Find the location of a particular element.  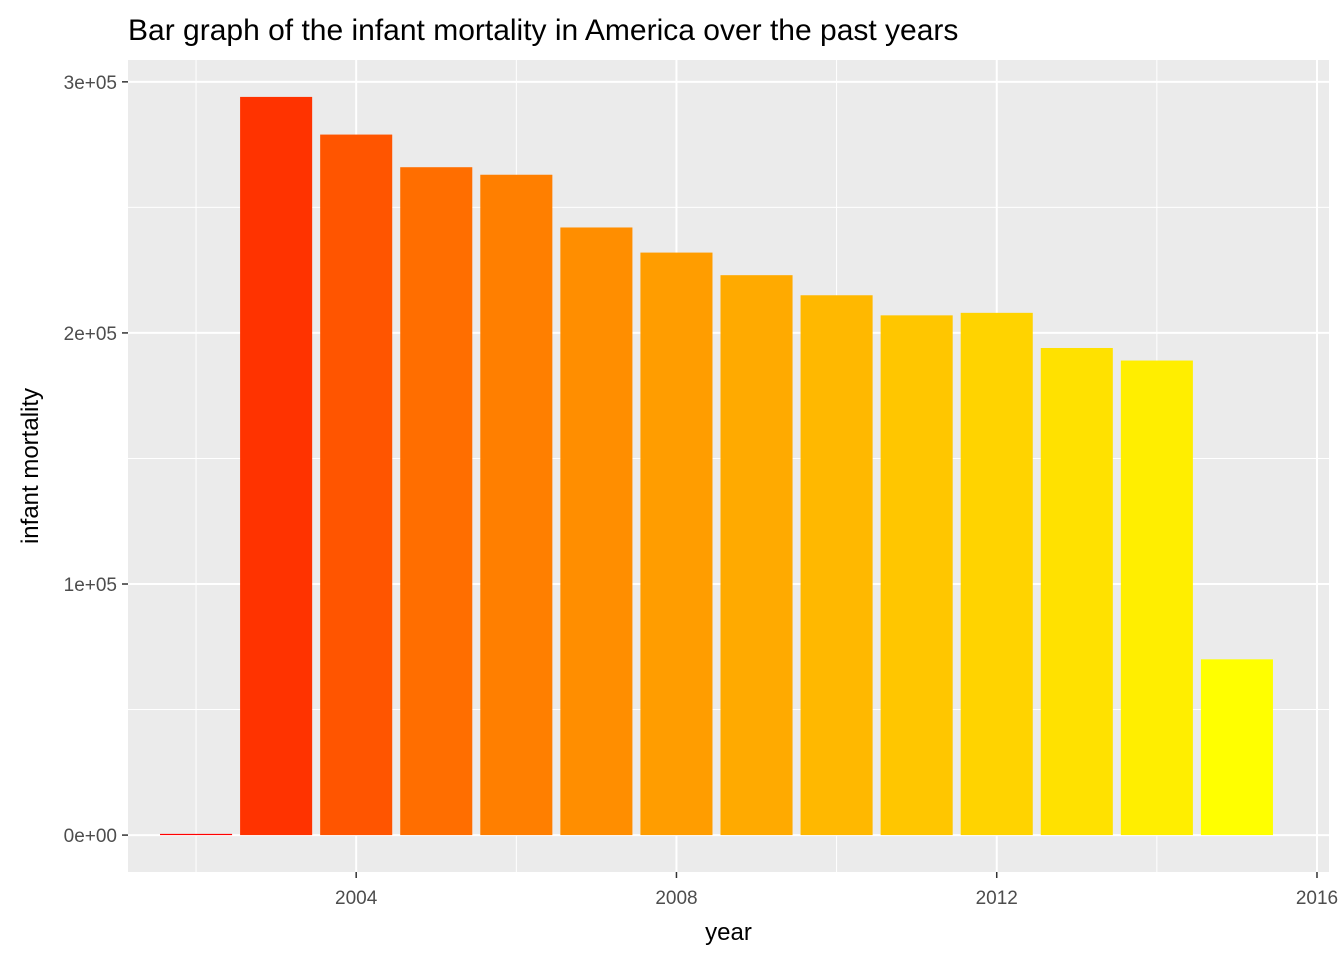

y-axis: 0e+00 1e+05 2e+05 3e+05 is located at coordinates (96, 460).